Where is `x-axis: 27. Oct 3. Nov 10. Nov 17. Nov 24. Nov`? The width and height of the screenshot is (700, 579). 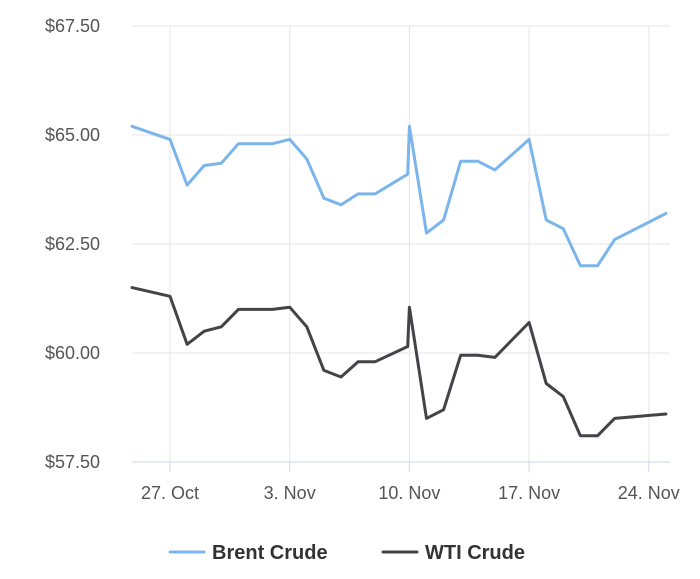
x-axis: 27. Oct 3. Nov 10. Nov 17. Nov 24. Nov is located at coordinates (406, 482).